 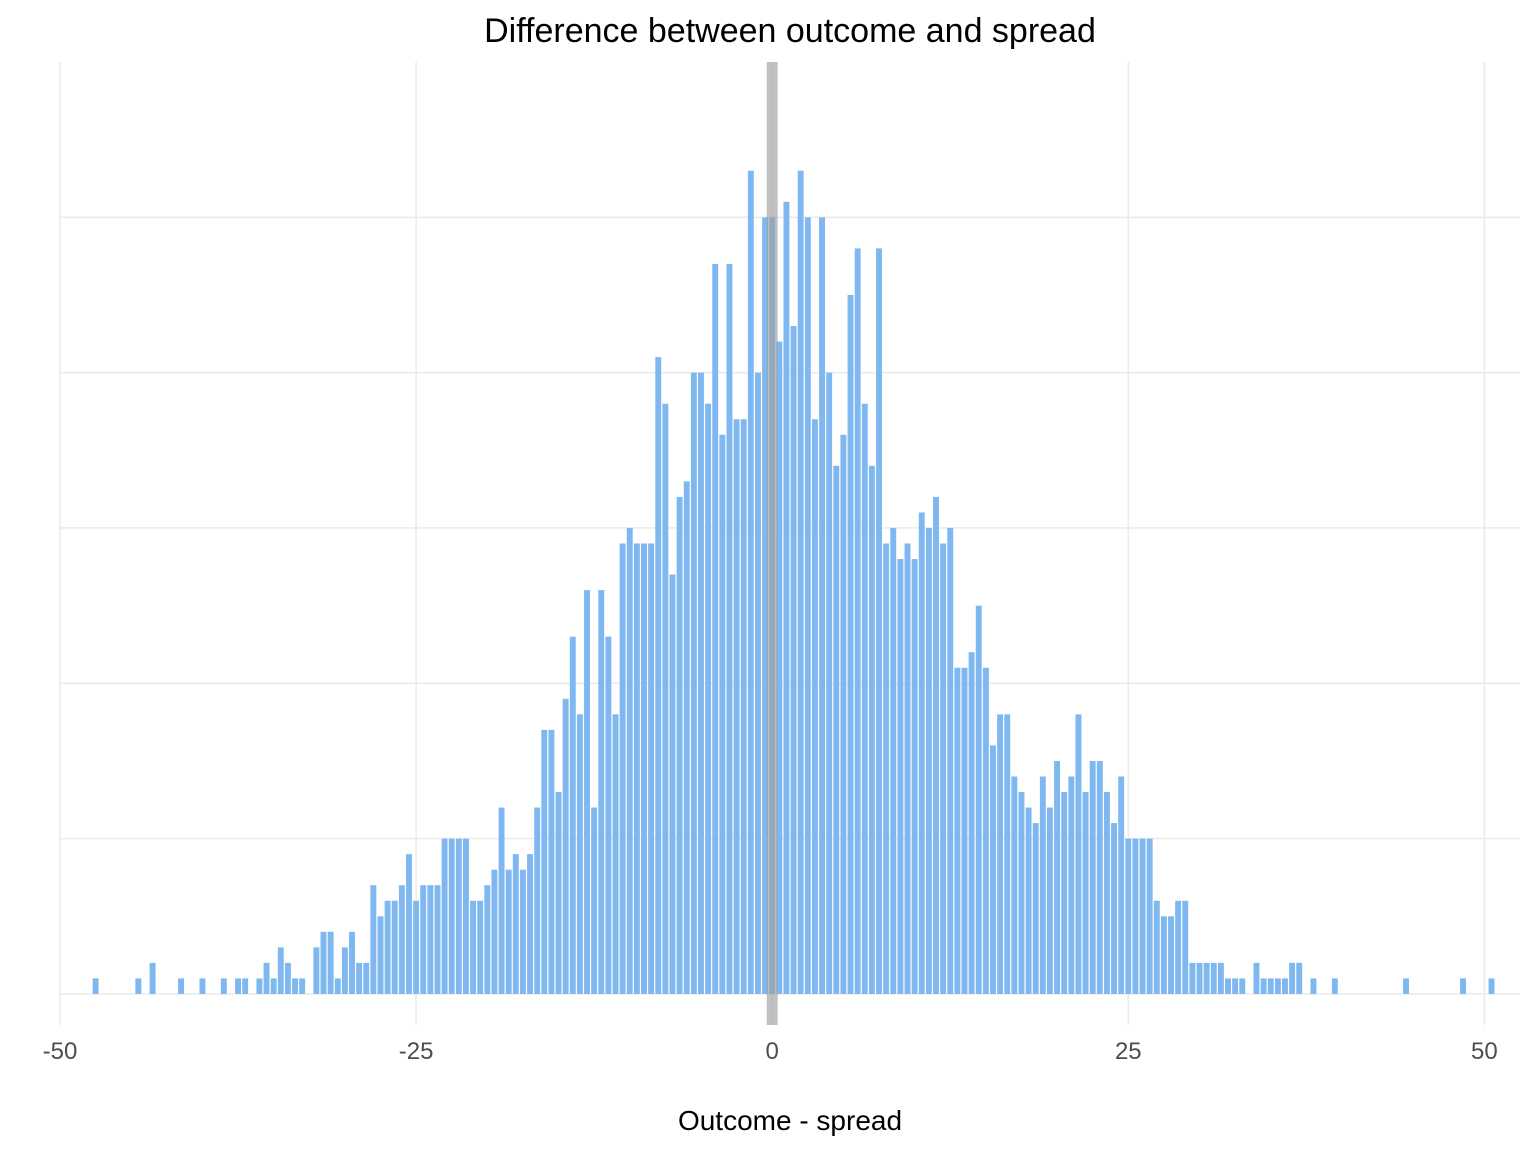 What do you see at coordinates (790, 1120) in the screenshot?
I see `x-axis-title: Outcome - spread` at bounding box center [790, 1120].